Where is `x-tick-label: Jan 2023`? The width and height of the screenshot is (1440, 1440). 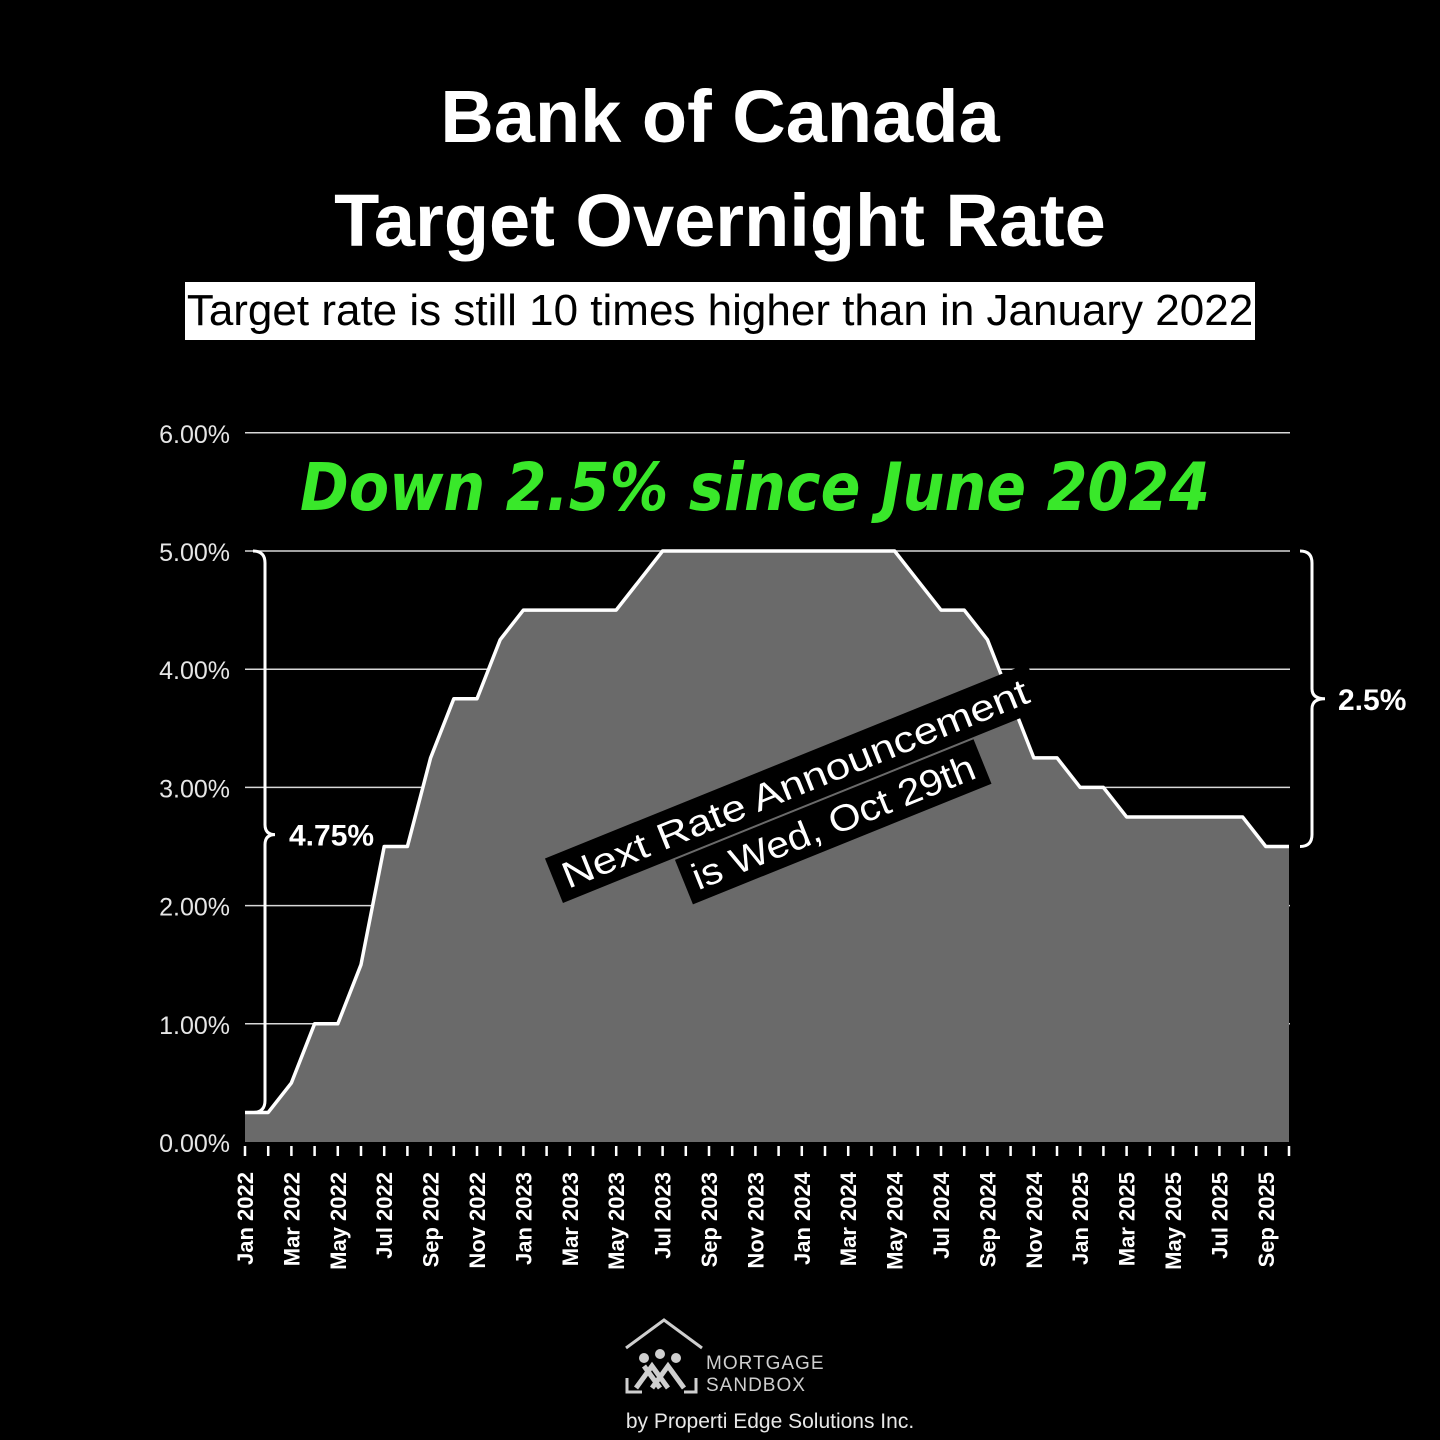 x-tick-label: Jan 2023 is located at coordinates (523, 1218).